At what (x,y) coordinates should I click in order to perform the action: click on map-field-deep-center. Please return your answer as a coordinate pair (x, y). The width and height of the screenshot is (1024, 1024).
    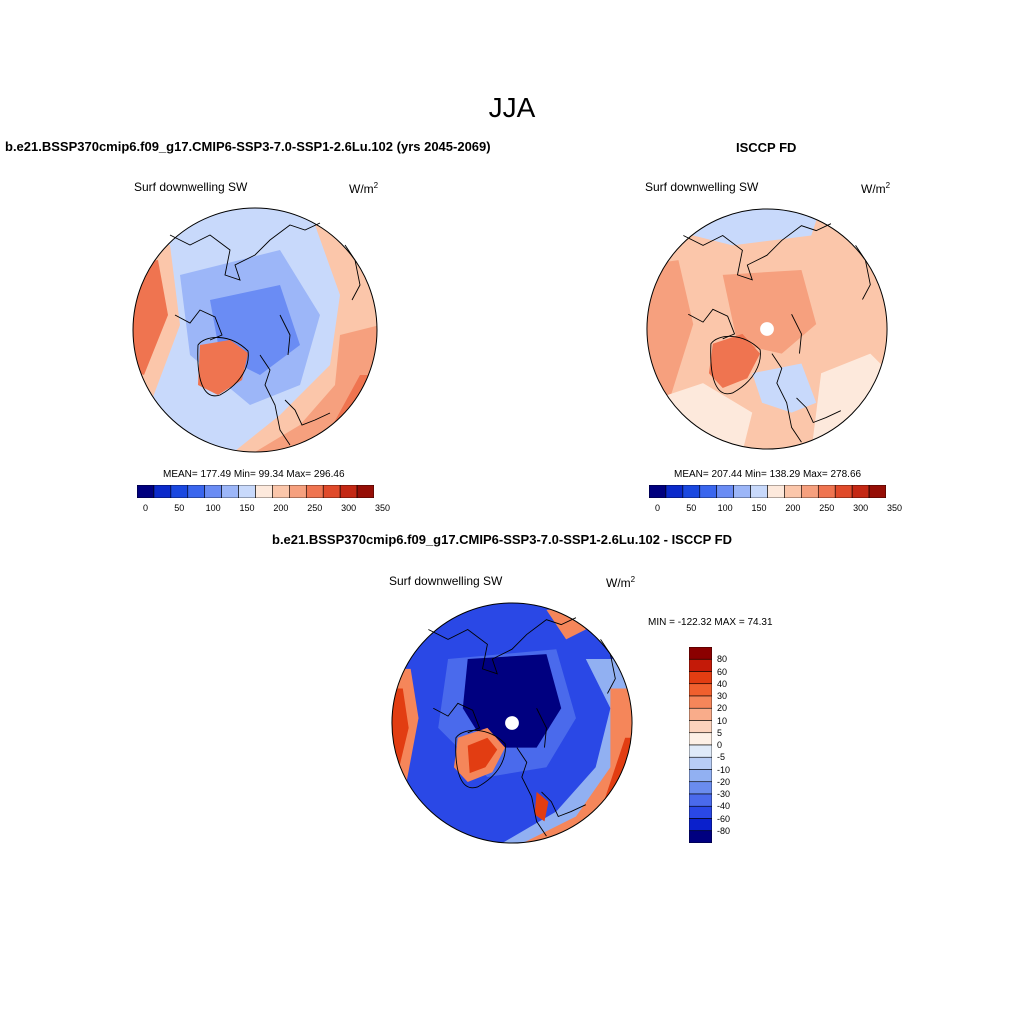
    Looking at the image, I should click on (512, 701).